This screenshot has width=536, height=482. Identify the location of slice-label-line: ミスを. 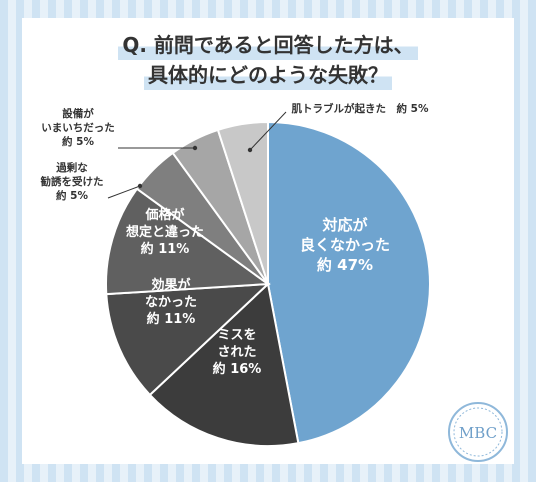
(236, 335).